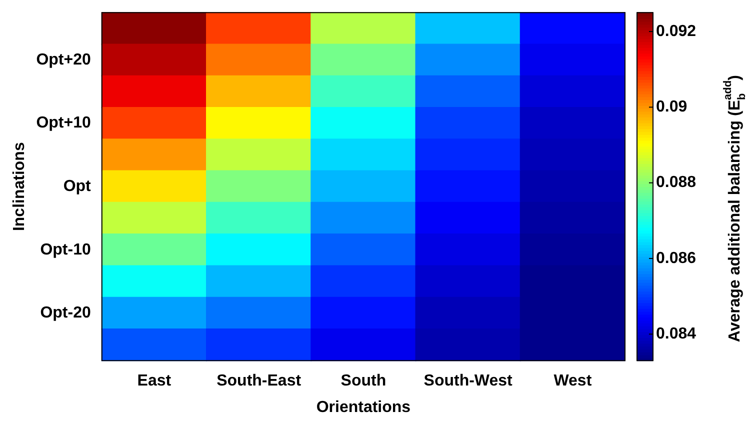 The image size is (750, 425). What do you see at coordinates (77, 187) in the screenshot?
I see `y-tick-label: Opt` at bounding box center [77, 187].